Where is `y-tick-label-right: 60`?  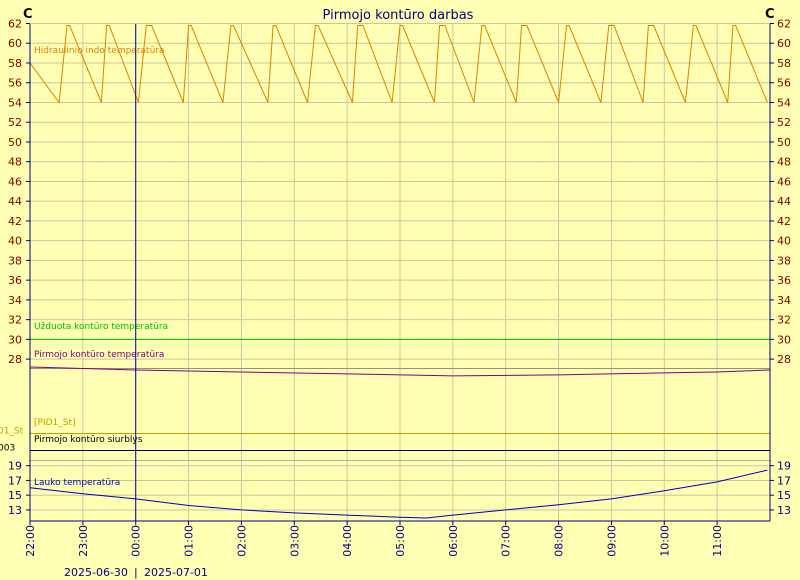 y-tick-label-right: 60 is located at coordinates (784, 43).